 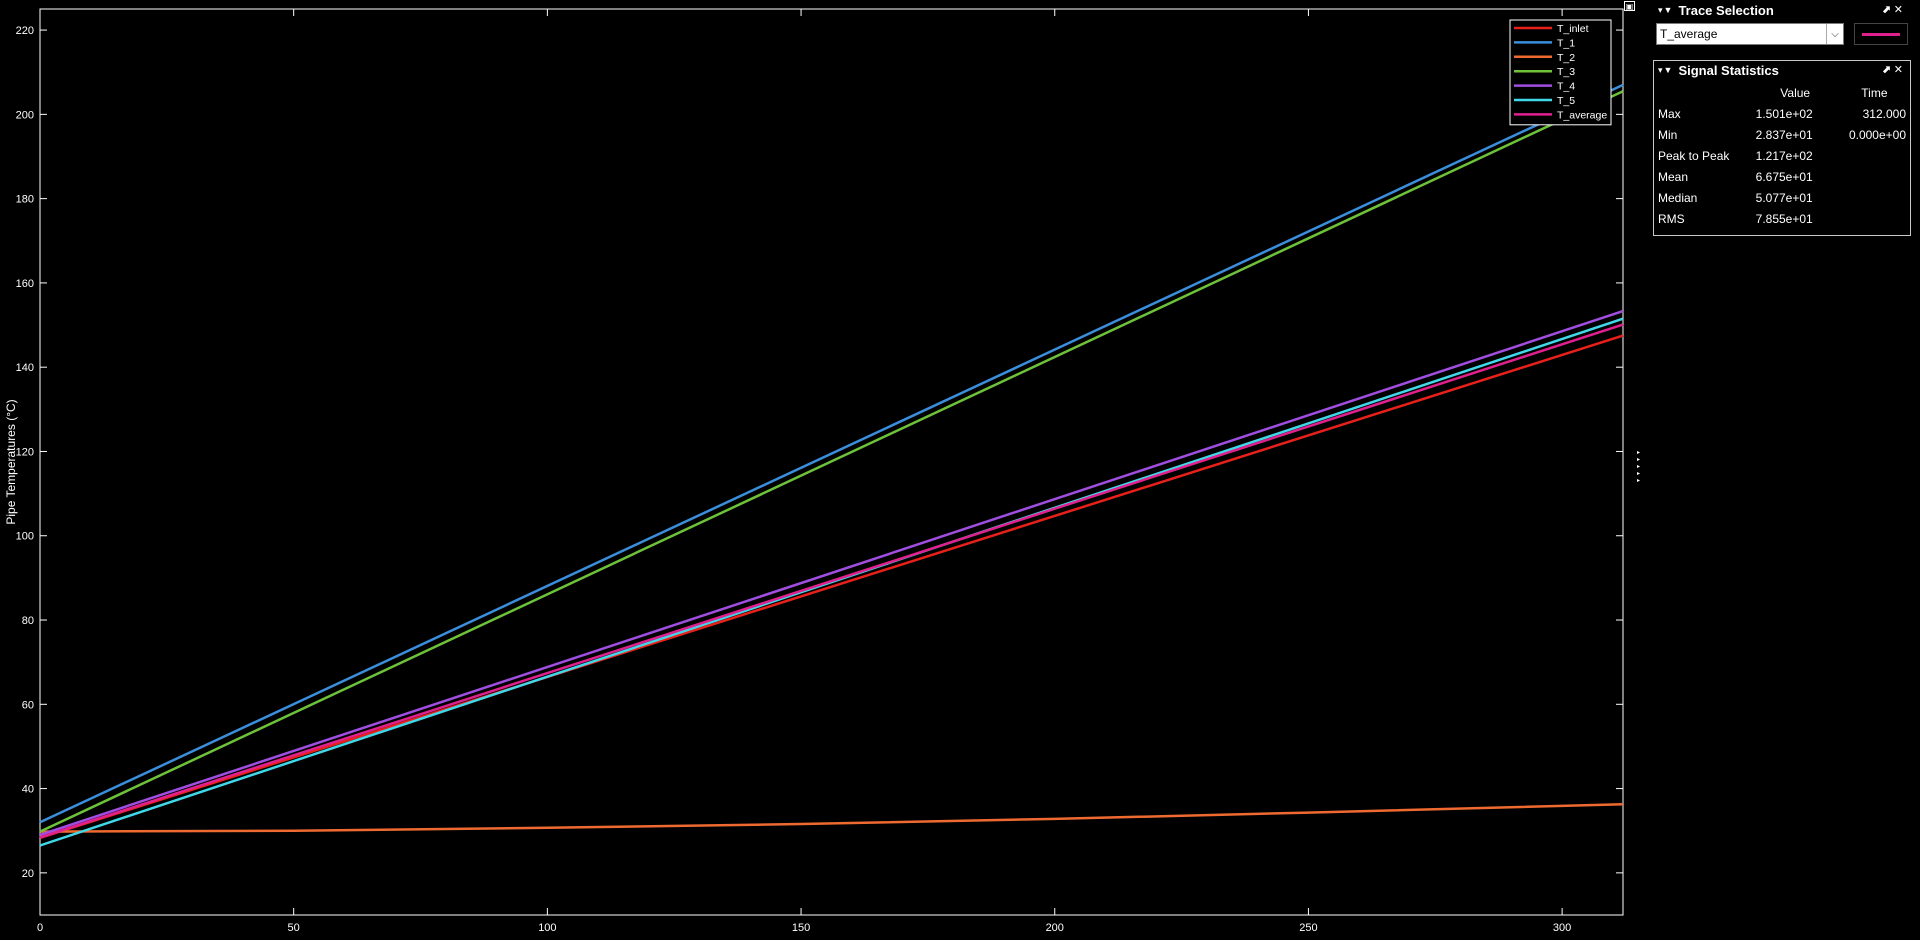 What do you see at coordinates (25, 537) in the screenshot?
I see `y-tick-label: 100` at bounding box center [25, 537].